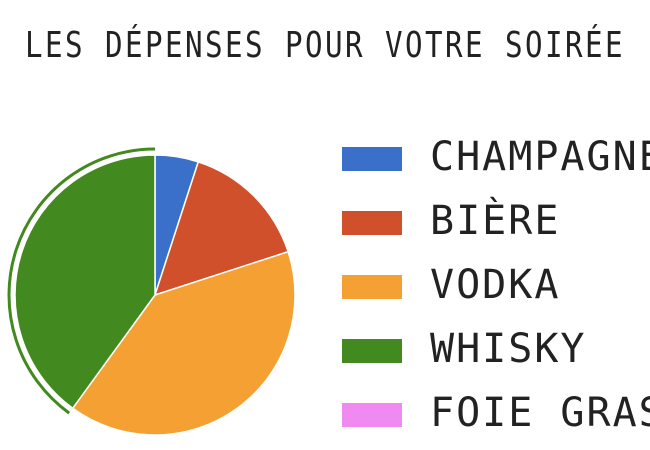 Image resolution: width=650 pixels, height=450 pixels. I want to click on highlight-arc, so click(81, 281).